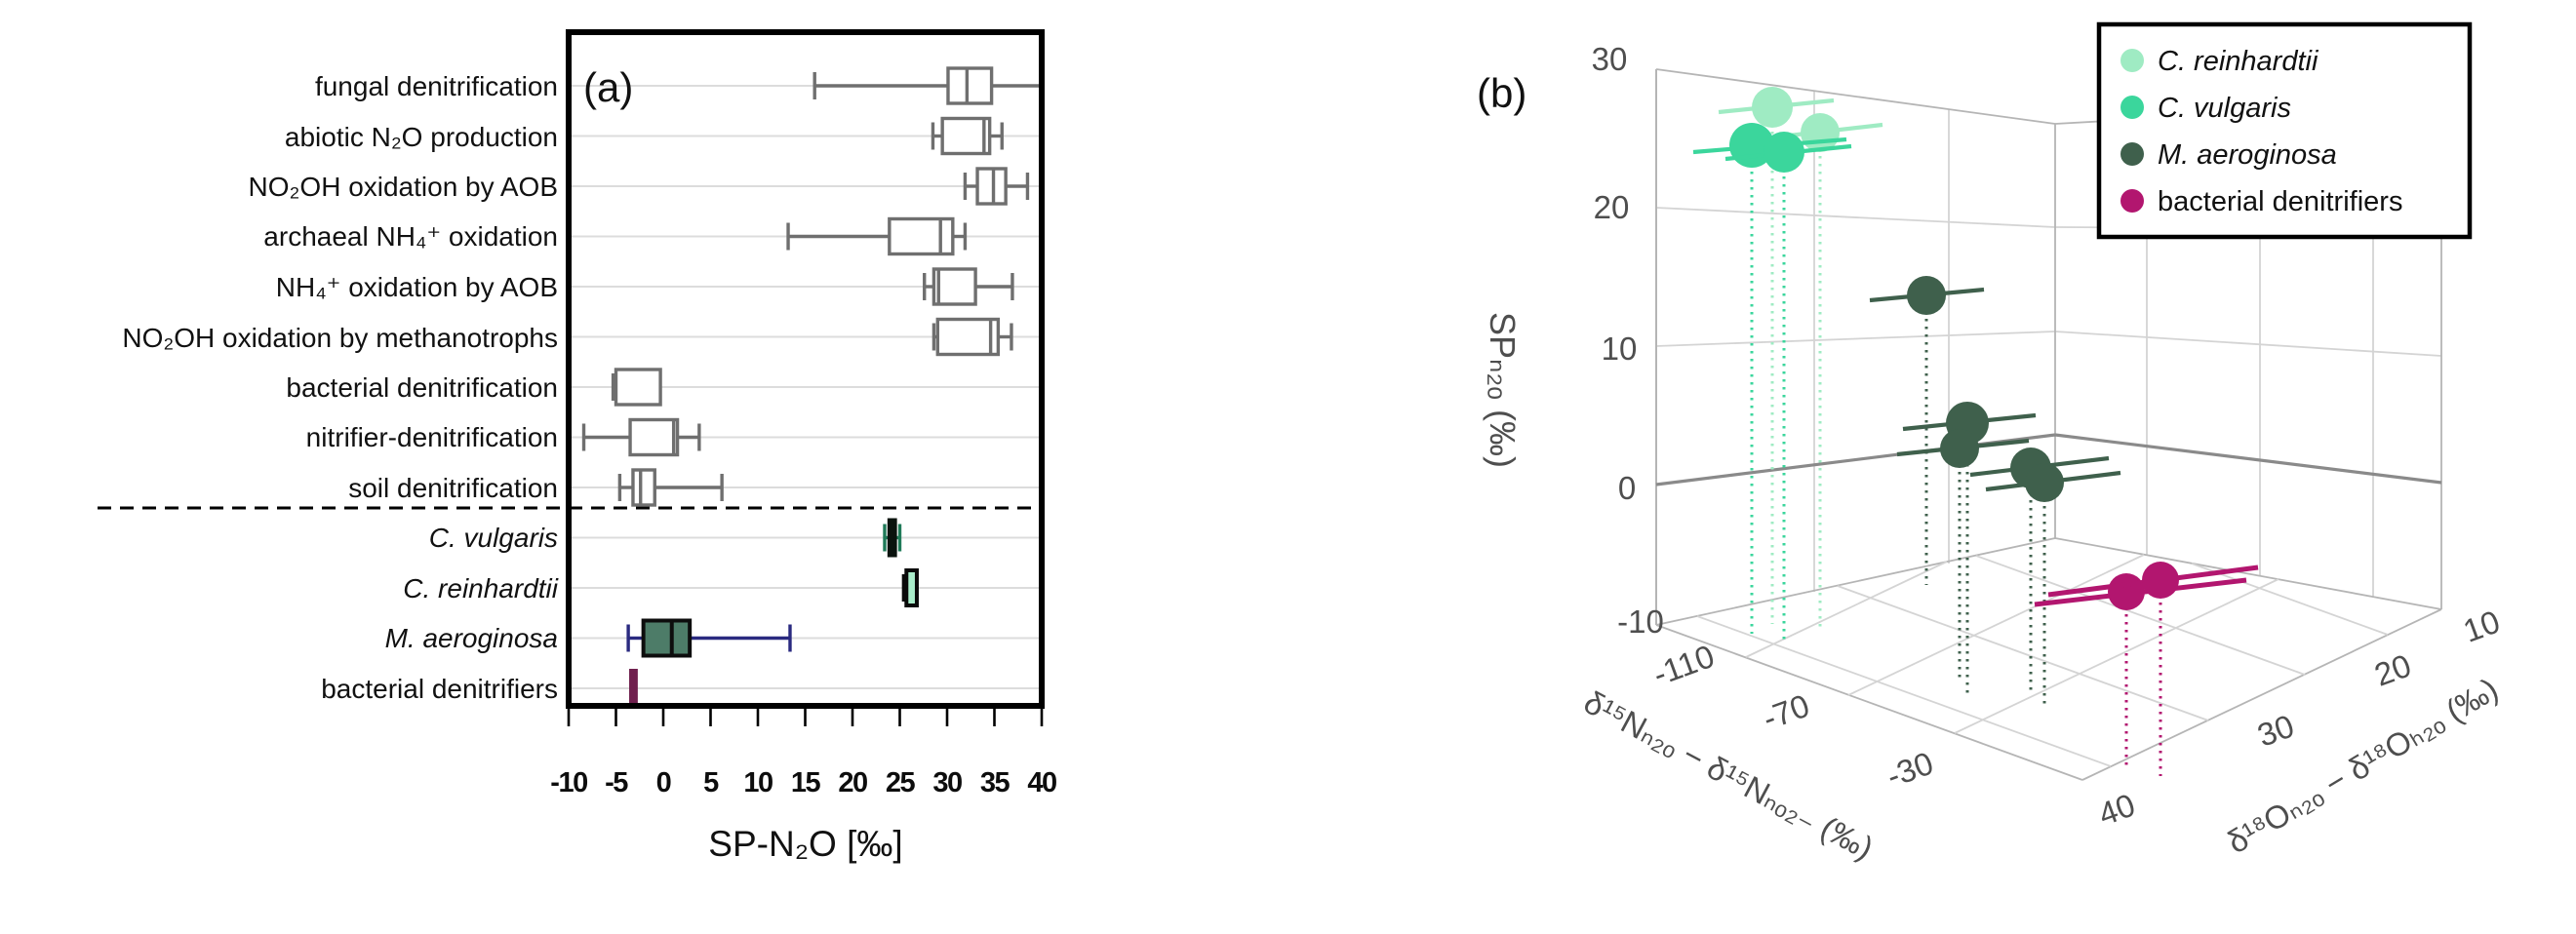  I want to click on category-label: C. reinhardtii, so click(481, 588).